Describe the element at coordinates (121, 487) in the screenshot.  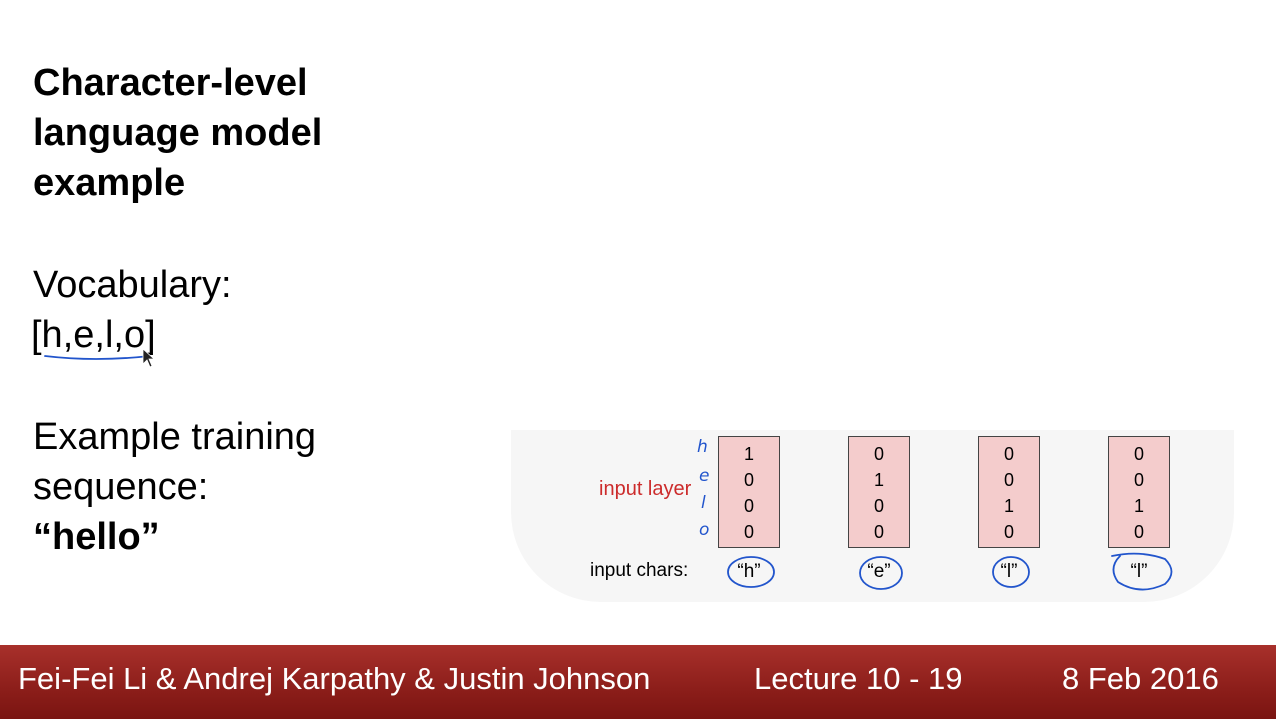
I see `sequence-label-line: sequence:` at that location.